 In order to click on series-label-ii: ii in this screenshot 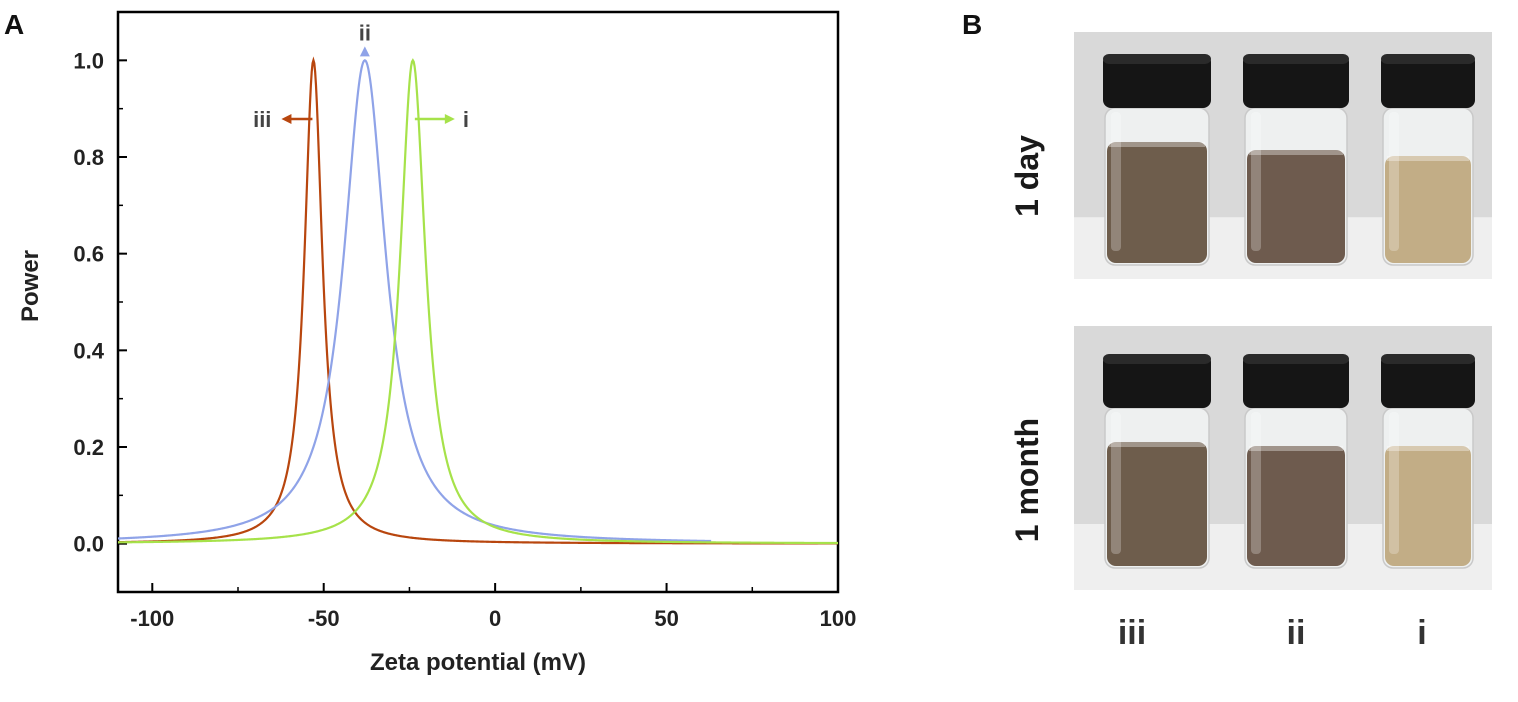, I will do `click(365, 32)`.